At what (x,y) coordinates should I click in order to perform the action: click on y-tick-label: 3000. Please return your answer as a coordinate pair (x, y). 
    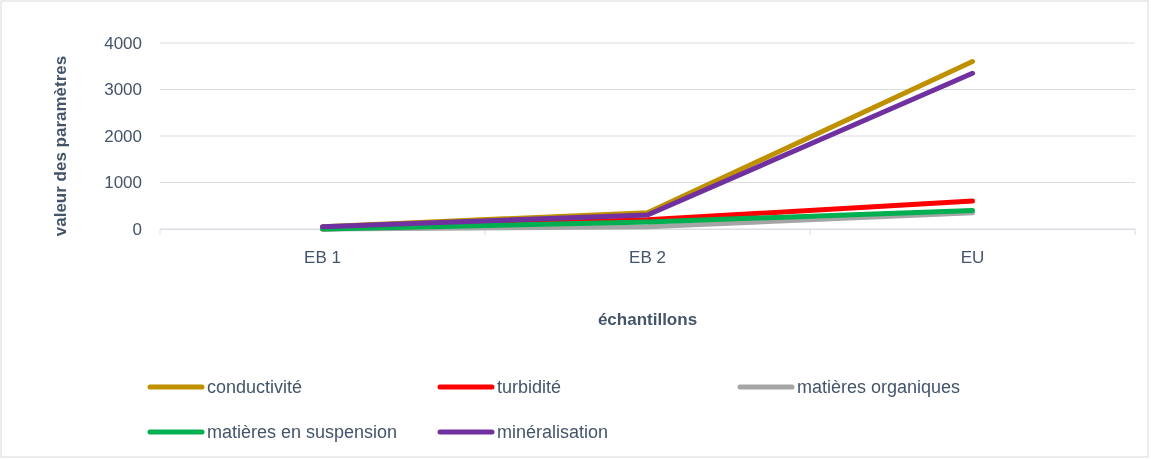
    Looking at the image, I should click on (123, 90).